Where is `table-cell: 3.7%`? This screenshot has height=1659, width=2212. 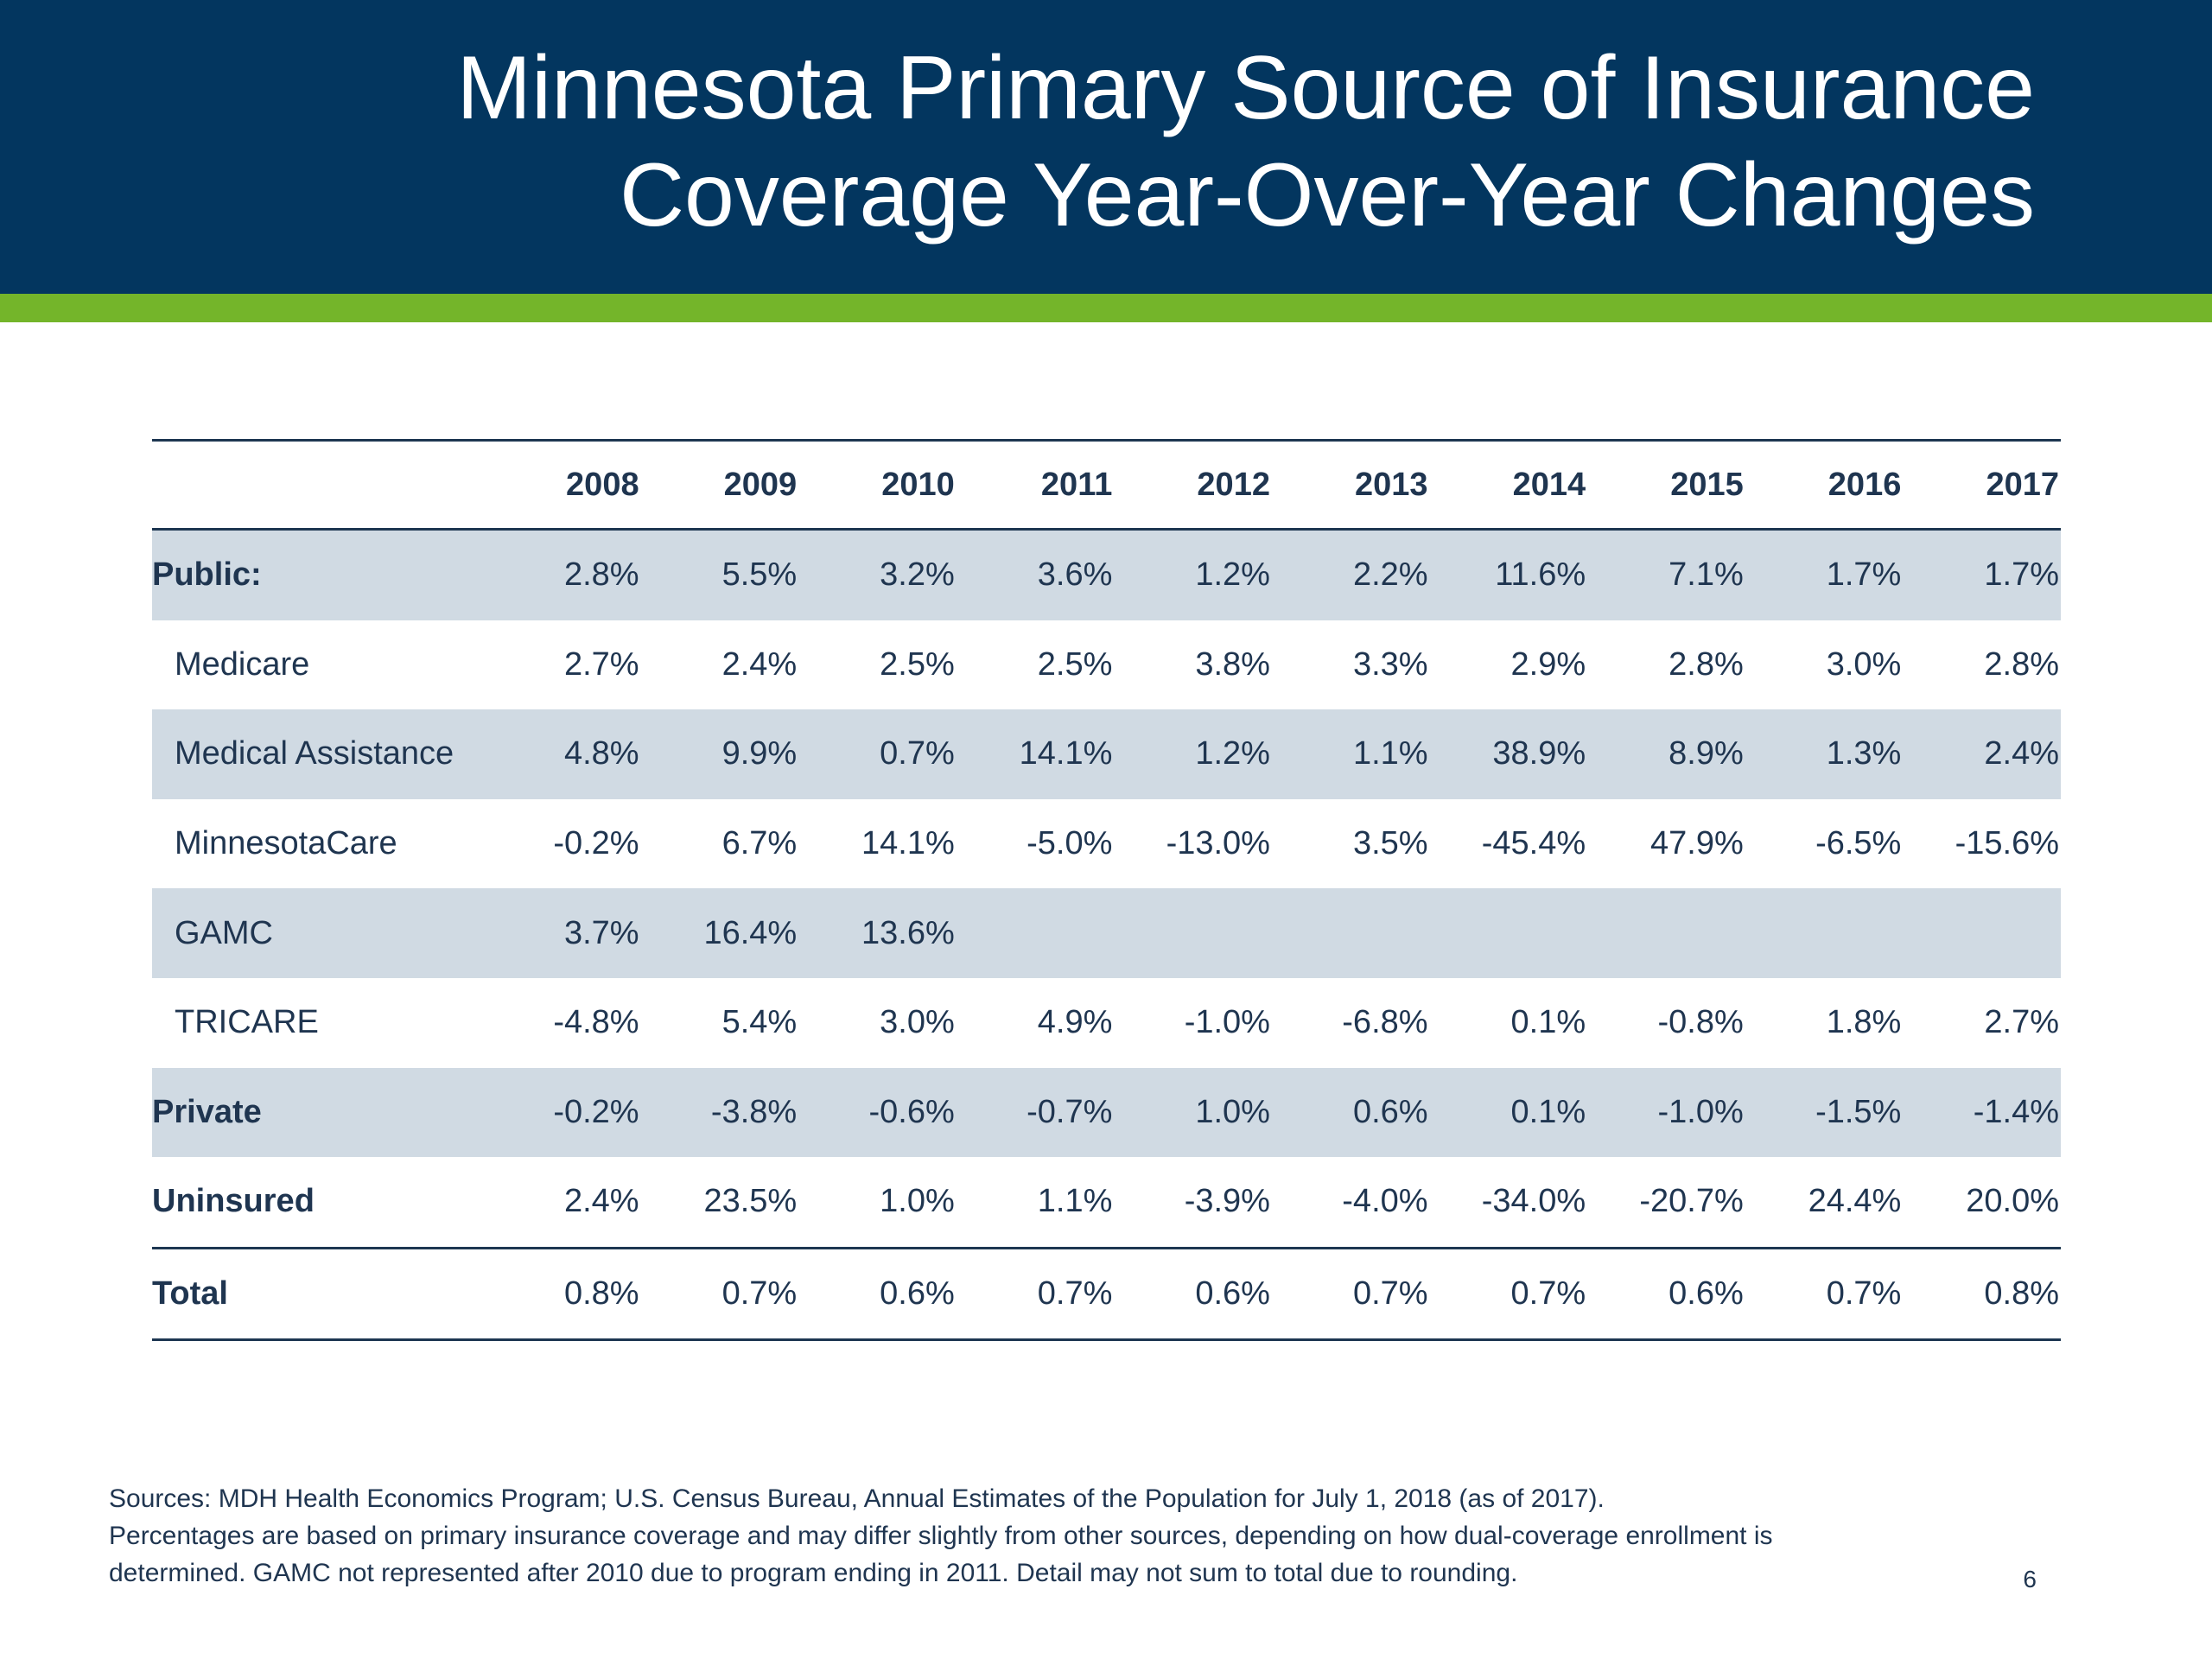 table-cell: 3.7% is located at coordinates (562, 933).